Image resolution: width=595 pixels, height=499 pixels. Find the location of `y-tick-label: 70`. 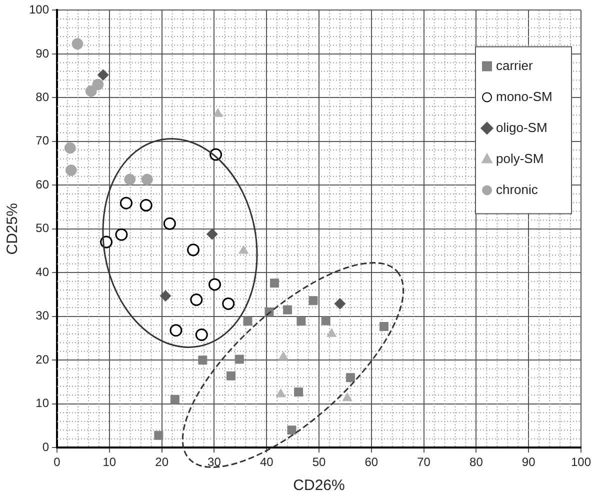

y-tick-label: 70 is located at coordinates (43, 141).